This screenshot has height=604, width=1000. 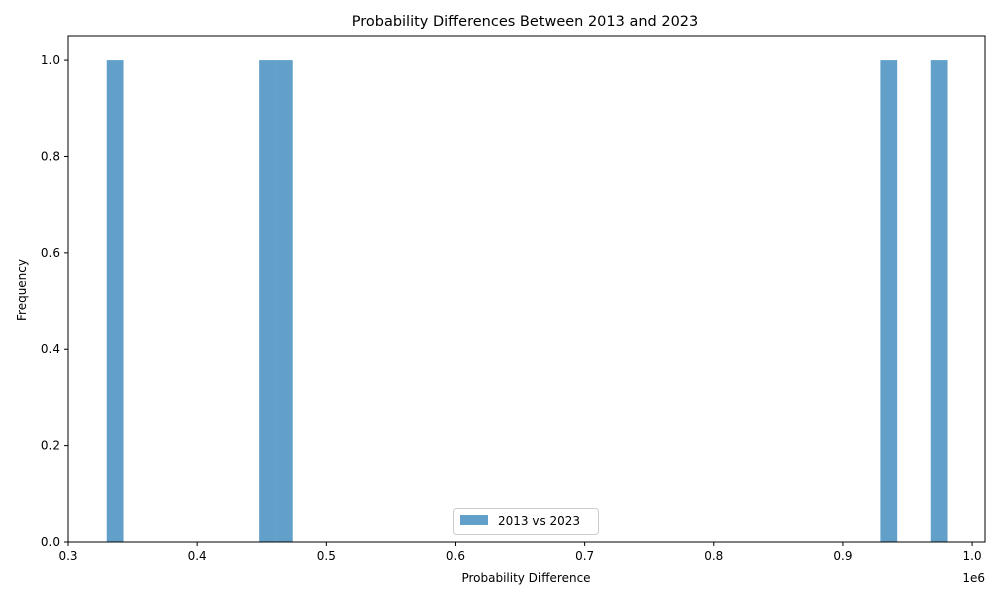 What do you see at coordinates (67, 556) in the screenshot?
I see `x-tick-label: 0.3` at bounding box center [67, 556].